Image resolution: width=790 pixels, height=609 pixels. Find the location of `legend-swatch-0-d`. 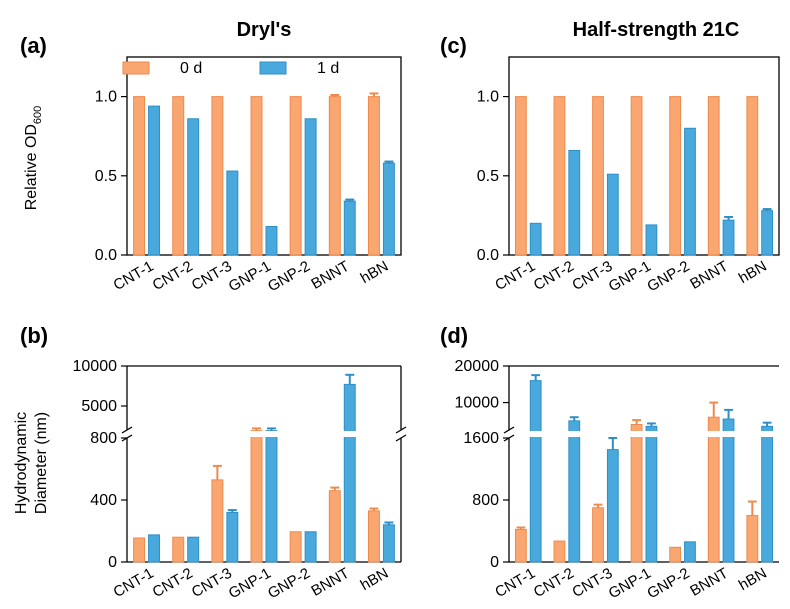

legend-swatch-0-d is located at coordinates (136, 68).